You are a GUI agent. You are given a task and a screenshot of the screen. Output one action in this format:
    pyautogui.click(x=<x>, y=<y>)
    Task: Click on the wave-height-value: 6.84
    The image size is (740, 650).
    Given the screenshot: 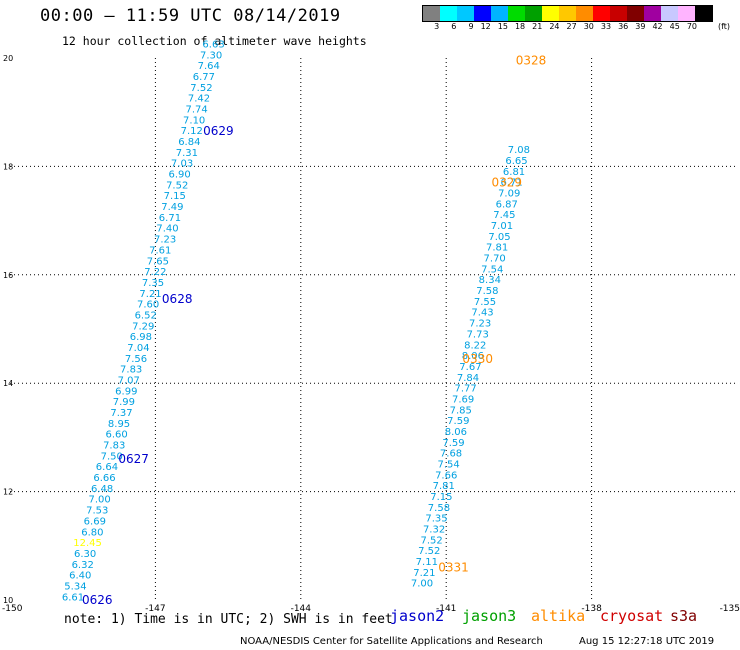 What is the action you would take?
    pyautogui.click(x=189, y=142)
    